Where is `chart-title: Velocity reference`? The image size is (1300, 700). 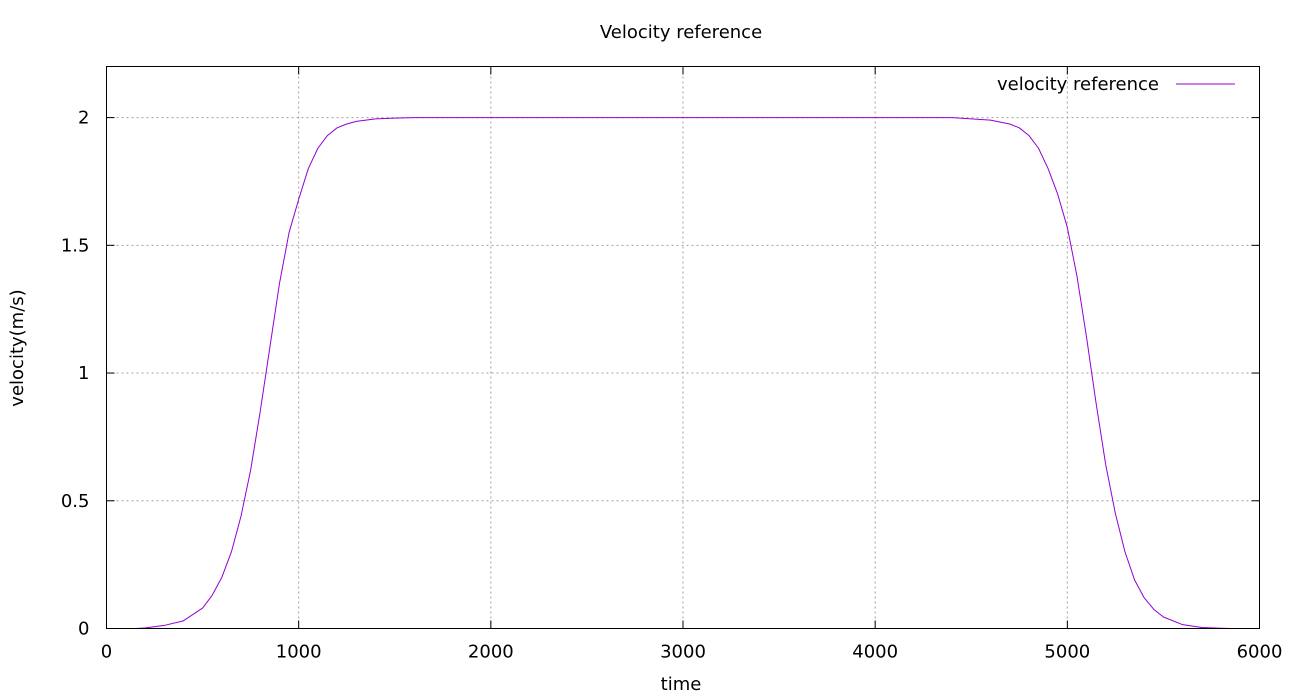 chart-title: Velocity reference is located at coordinates (681, 32).